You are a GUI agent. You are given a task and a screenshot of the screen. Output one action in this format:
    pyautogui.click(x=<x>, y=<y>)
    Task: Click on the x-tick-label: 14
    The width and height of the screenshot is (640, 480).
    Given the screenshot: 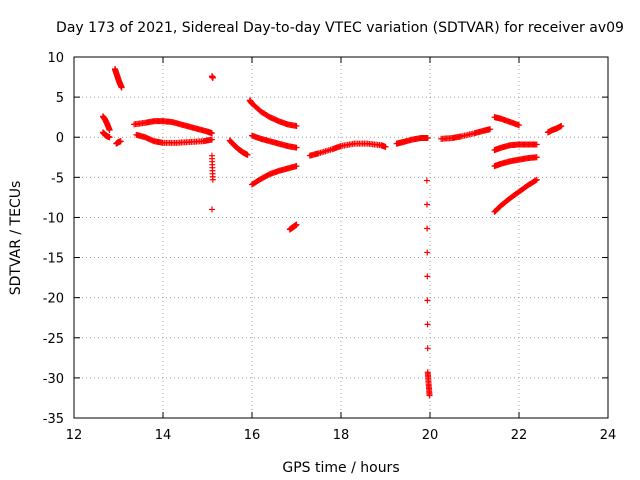 What is the action you would take?
    pyautogui.click(x=163, y=435)
    